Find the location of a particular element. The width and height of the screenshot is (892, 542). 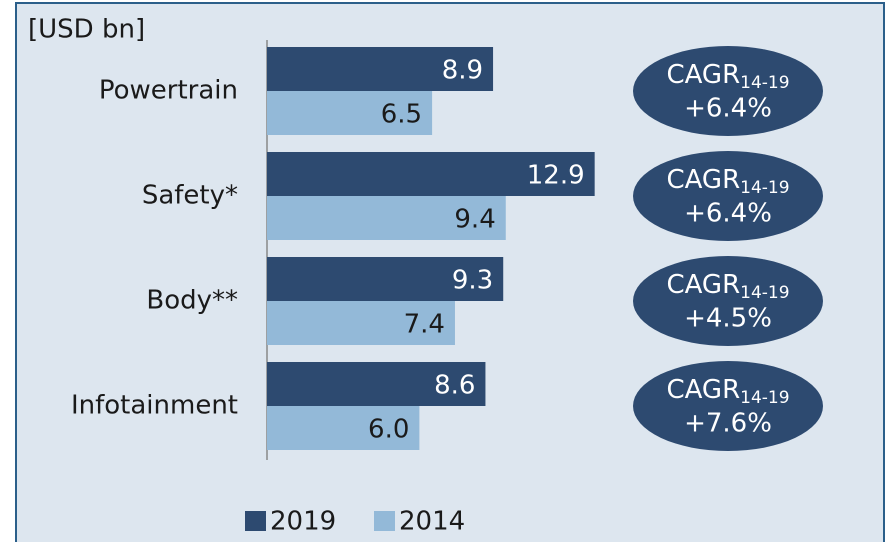

cagr-value: +4.5% is located at coordinates (728, 319).